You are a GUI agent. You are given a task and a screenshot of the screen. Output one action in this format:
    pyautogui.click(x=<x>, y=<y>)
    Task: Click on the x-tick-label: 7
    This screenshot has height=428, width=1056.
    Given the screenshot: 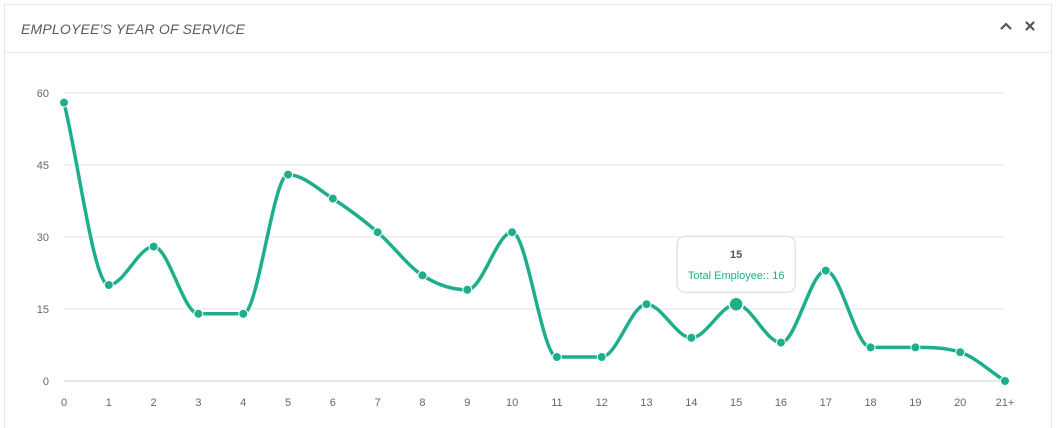 What is the action you would take?
    pyautogui.click(x=378, y=403)
    